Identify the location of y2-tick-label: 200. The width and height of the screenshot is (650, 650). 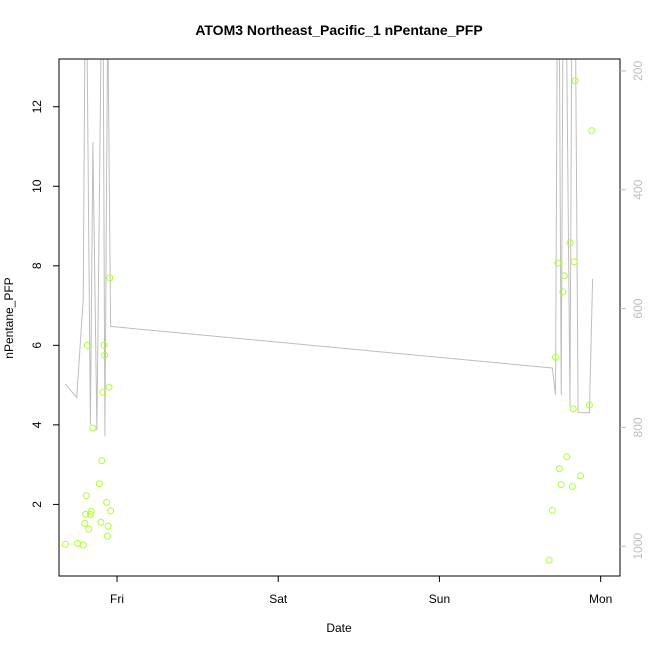
(638, 71).